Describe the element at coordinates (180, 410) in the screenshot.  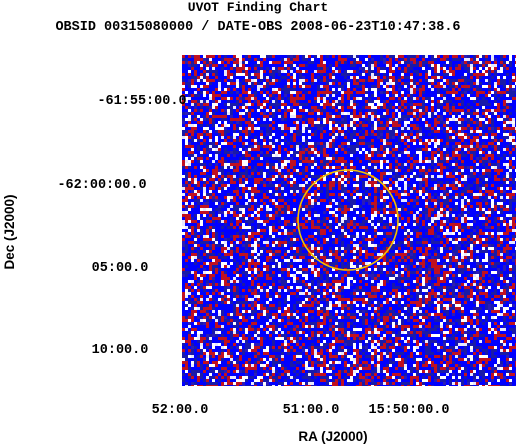
I see `x-tick-label-1: 52:00.0` at that location.